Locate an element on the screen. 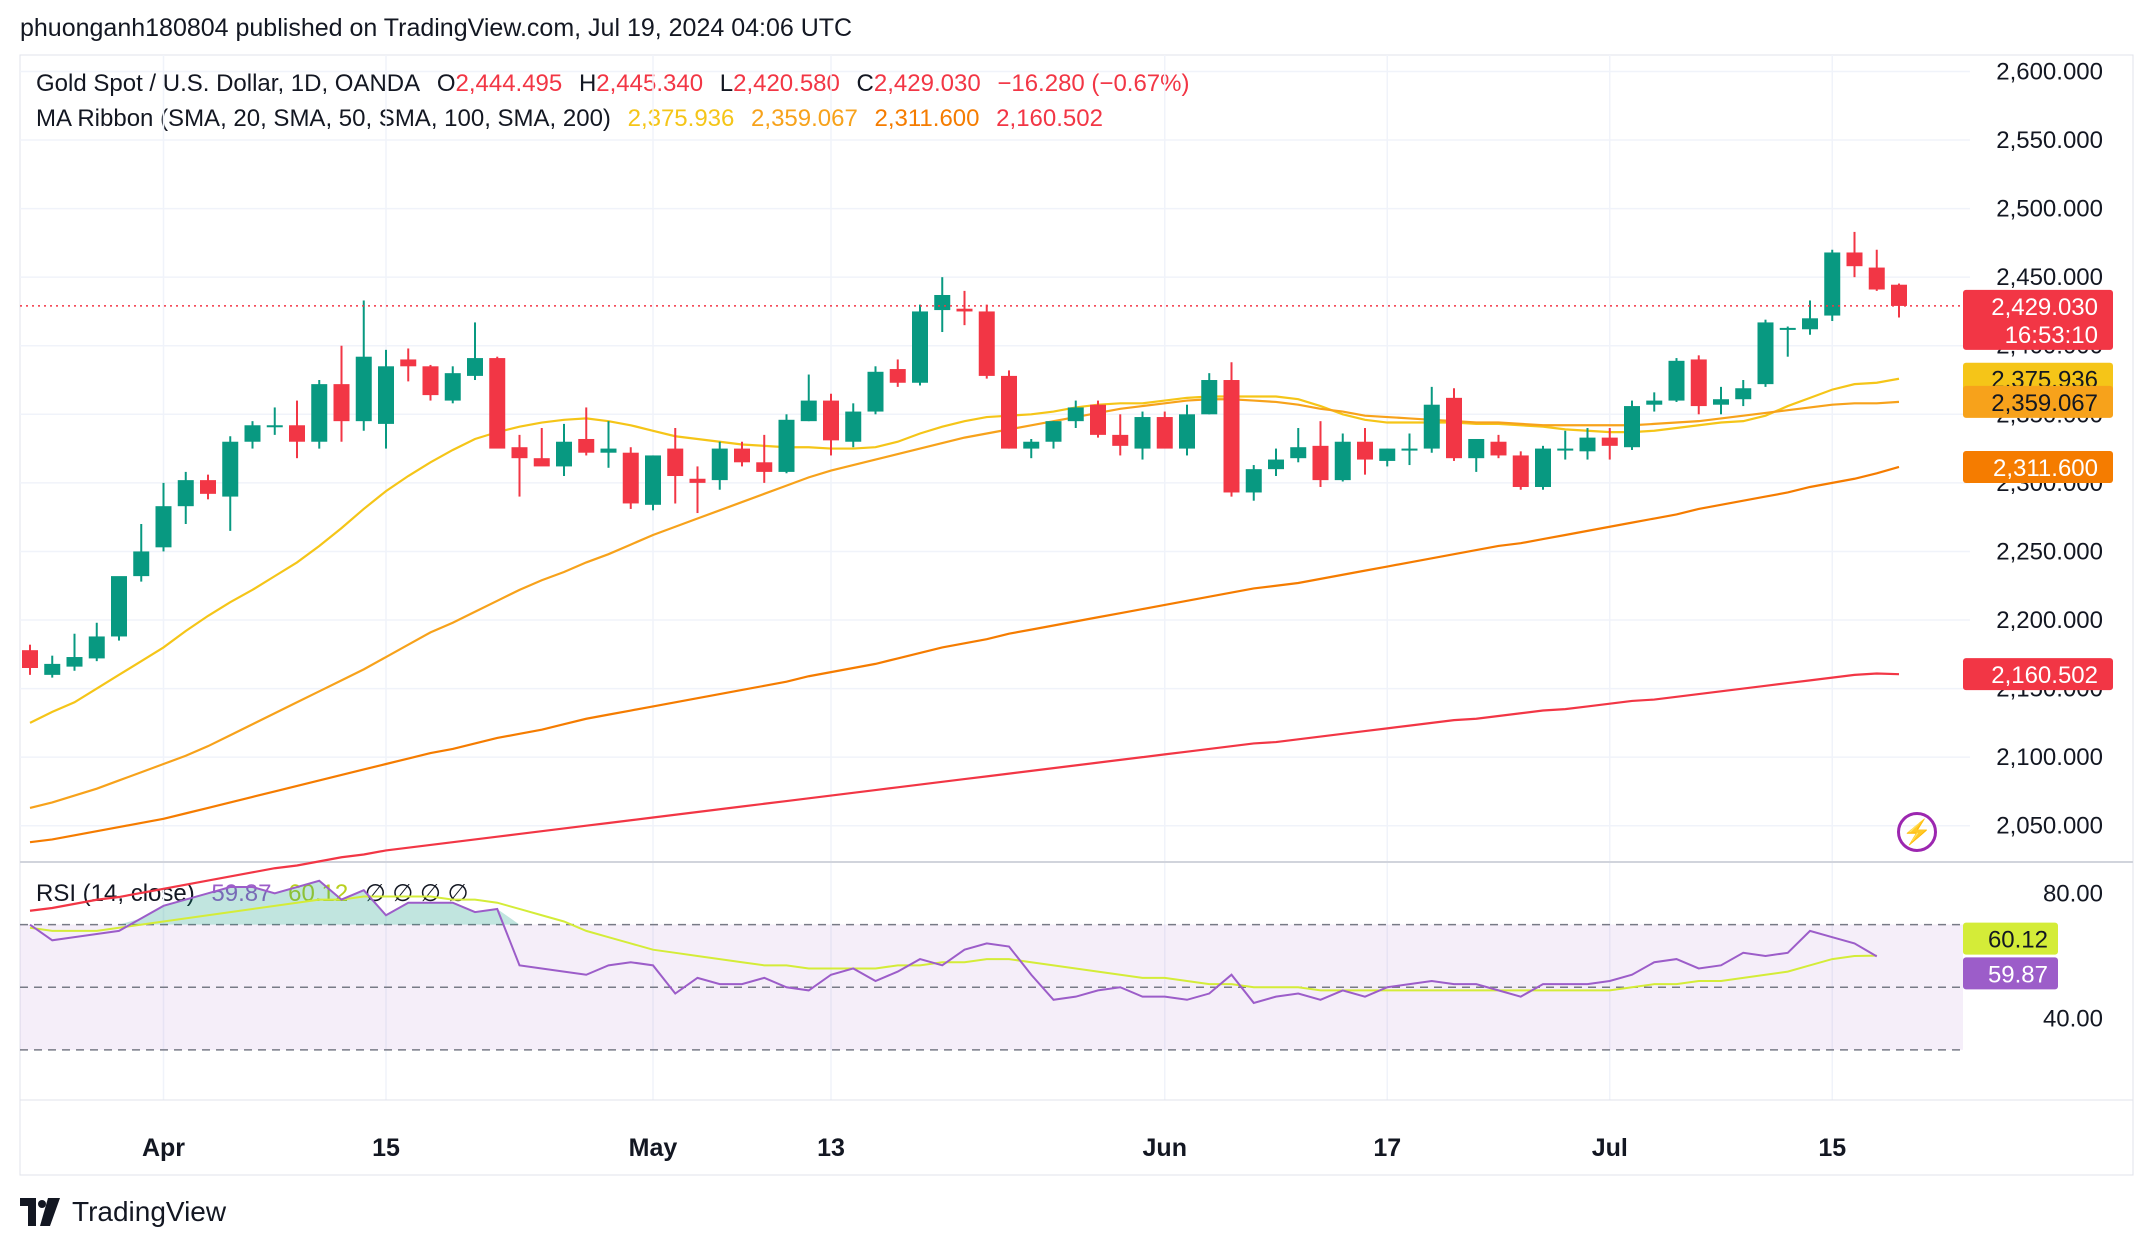  price-axis-label: 2,160.502 is located at coordinates (2038, 674).